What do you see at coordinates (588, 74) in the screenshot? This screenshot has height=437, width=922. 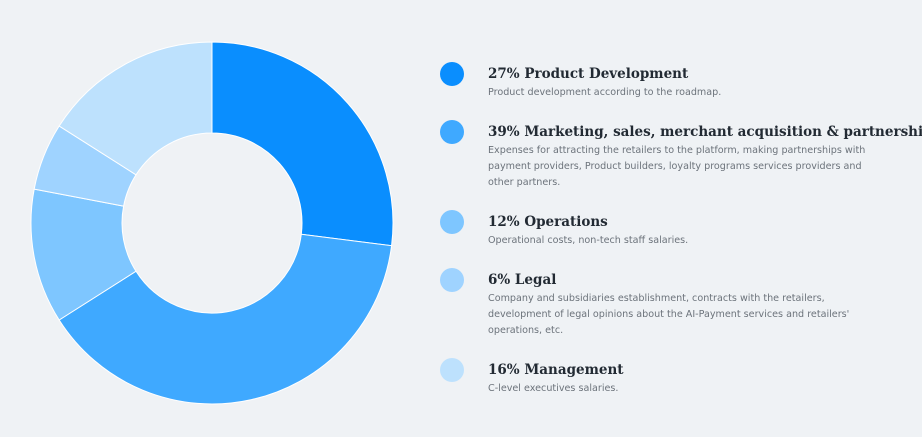 I see `legend-title: 27% Product Development` at bounding box center [588, 74].